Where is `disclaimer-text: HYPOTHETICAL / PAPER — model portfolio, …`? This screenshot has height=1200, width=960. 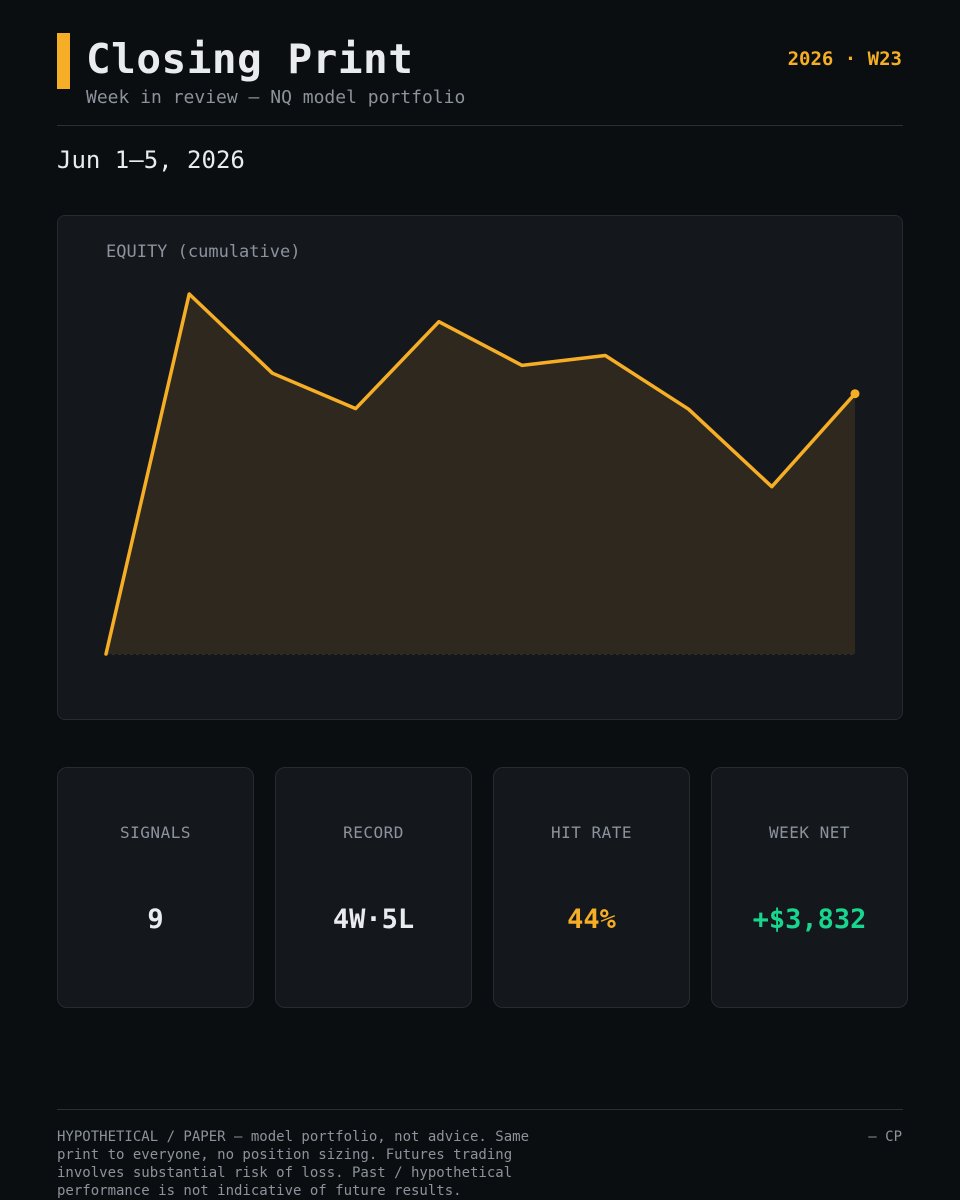 disclaimer-text: HYPOTHETICAL / PAPER — model portfolio, … is located at coordinates (293, 1164).